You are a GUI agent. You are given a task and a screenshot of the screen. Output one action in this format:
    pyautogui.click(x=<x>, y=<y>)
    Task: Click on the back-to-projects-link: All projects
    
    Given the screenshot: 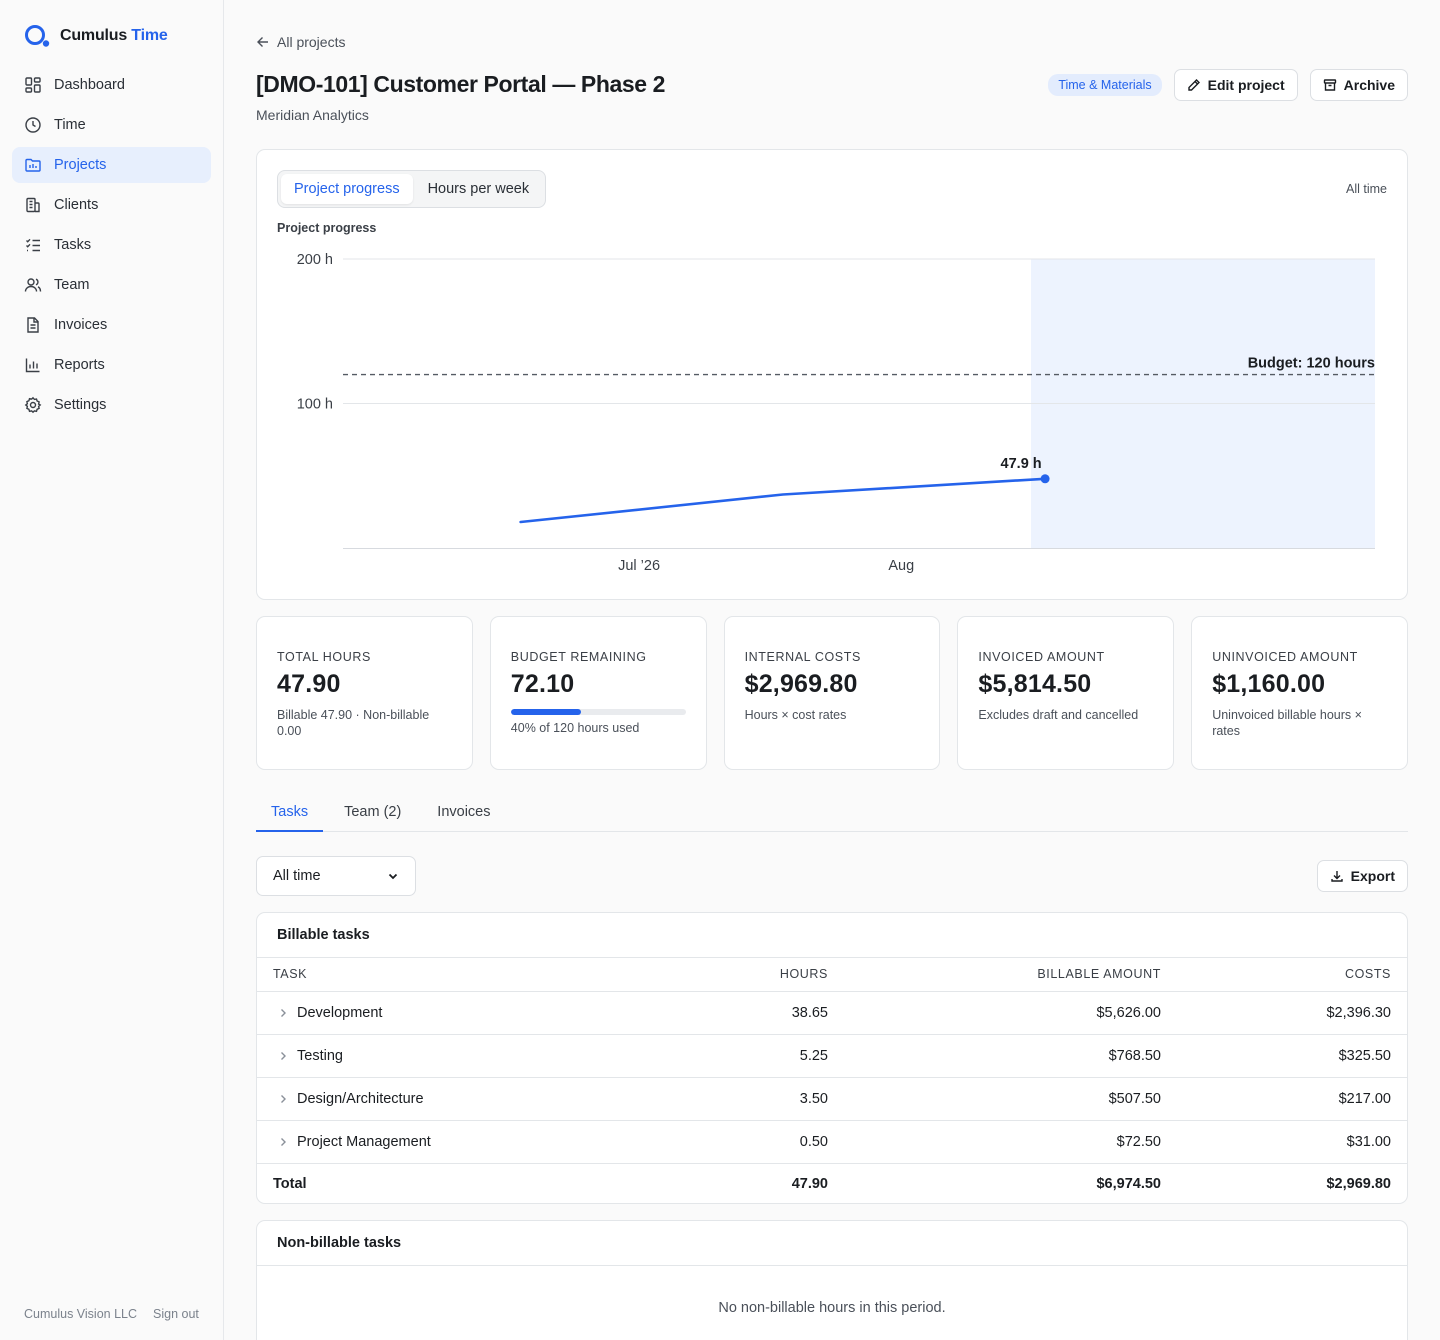 What is the action you would take?
    pyautogui.click(x=300, y=42)
    